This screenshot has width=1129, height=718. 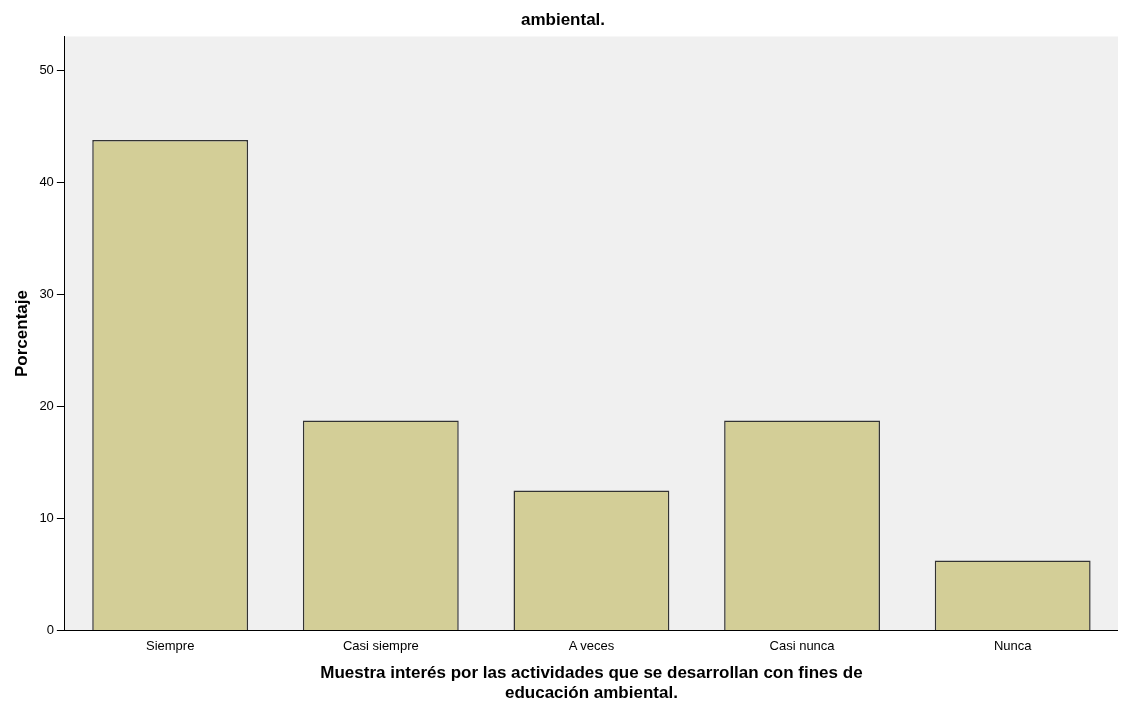 What do you see at coordinates (591, 683) in the screenshot?
I see `x-axis-title: Muestra interés por las actividades que se desarrollan con fines de educación ambiental.` at bounding box center [591, 683].